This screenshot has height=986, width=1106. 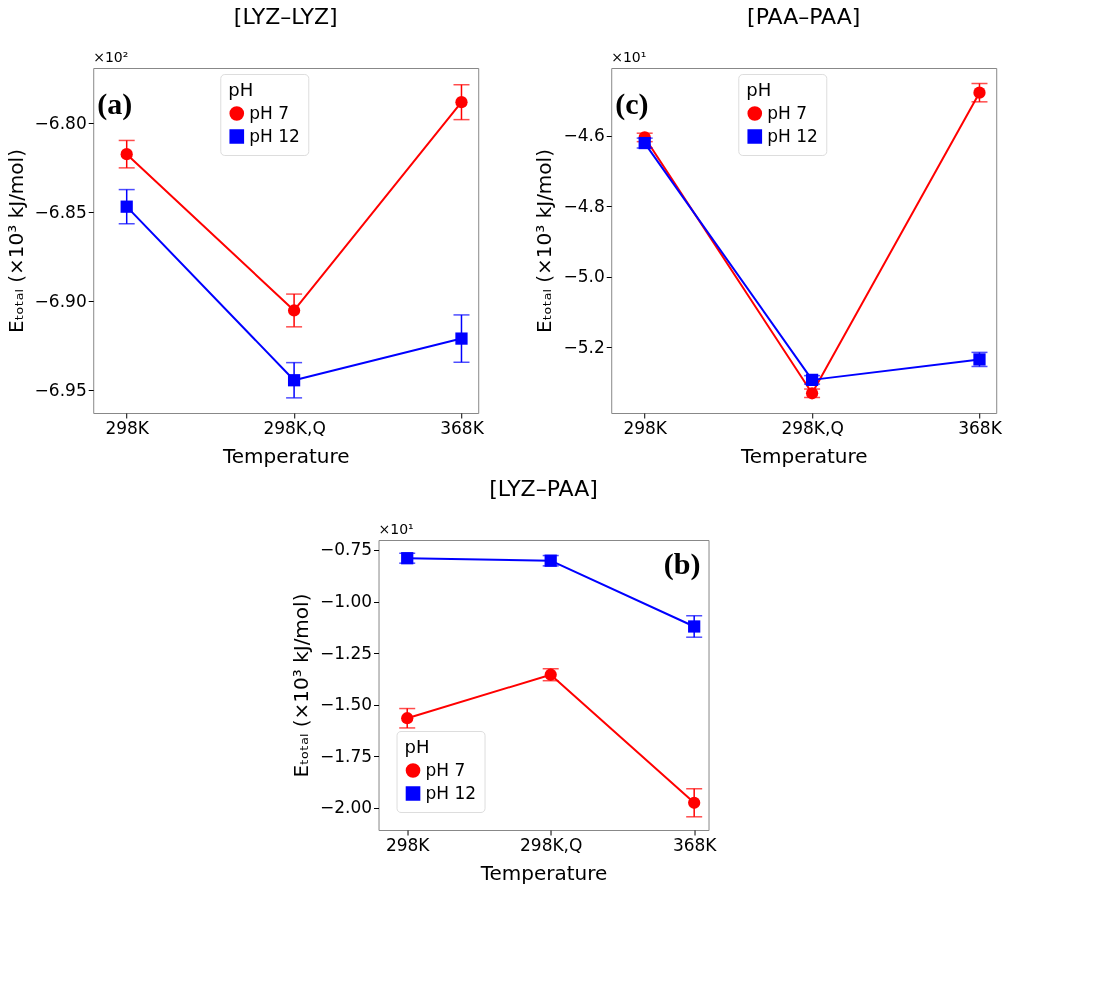 What do you see at coordinates (346, 652) in the screenshot?
I see `y-tick-label: −1.25` at bounding box center [346, 652].